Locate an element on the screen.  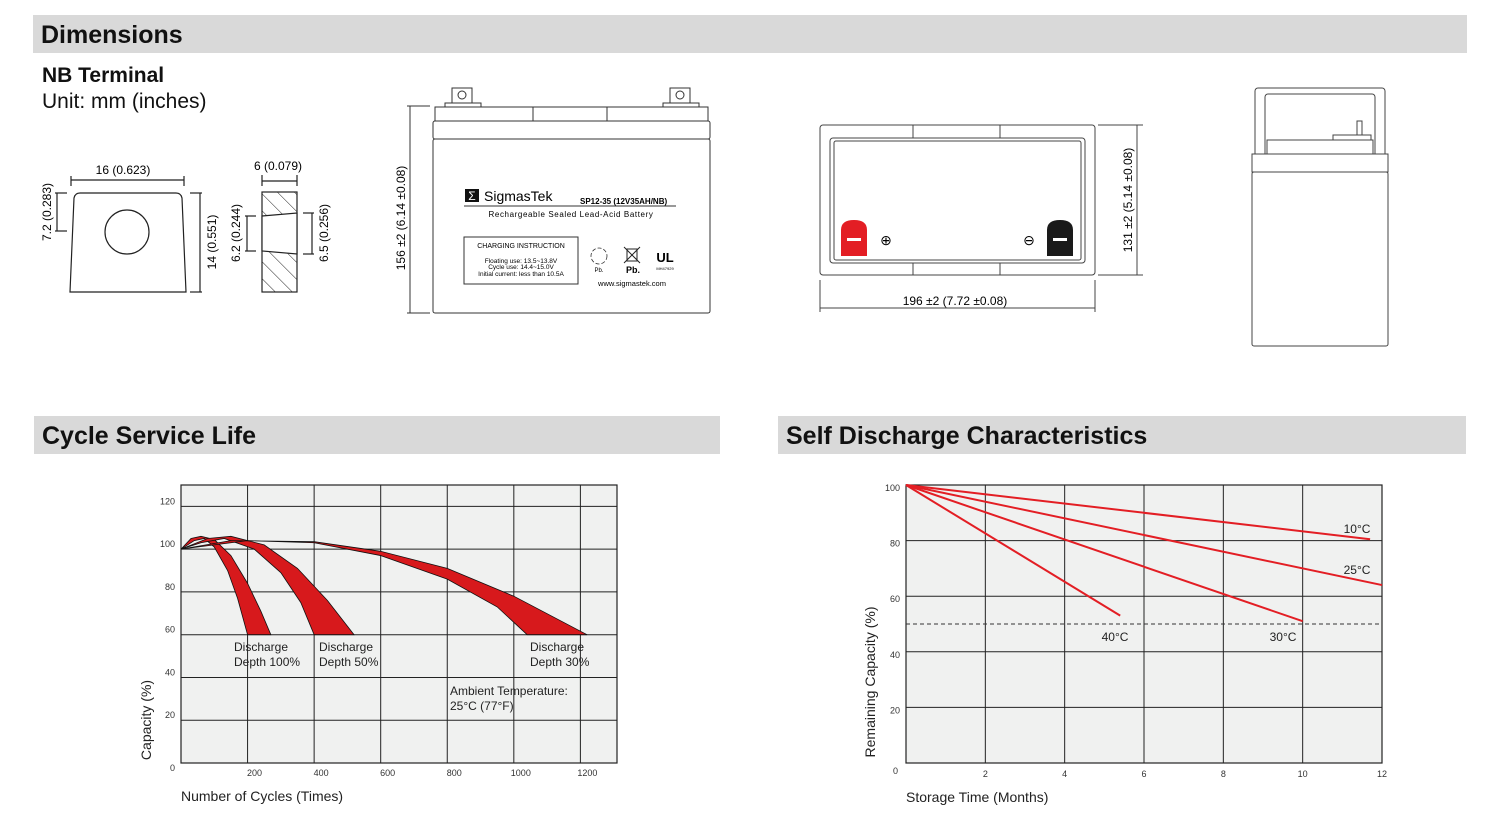
battery-side-drawing is located at coordinates (1320, 217).